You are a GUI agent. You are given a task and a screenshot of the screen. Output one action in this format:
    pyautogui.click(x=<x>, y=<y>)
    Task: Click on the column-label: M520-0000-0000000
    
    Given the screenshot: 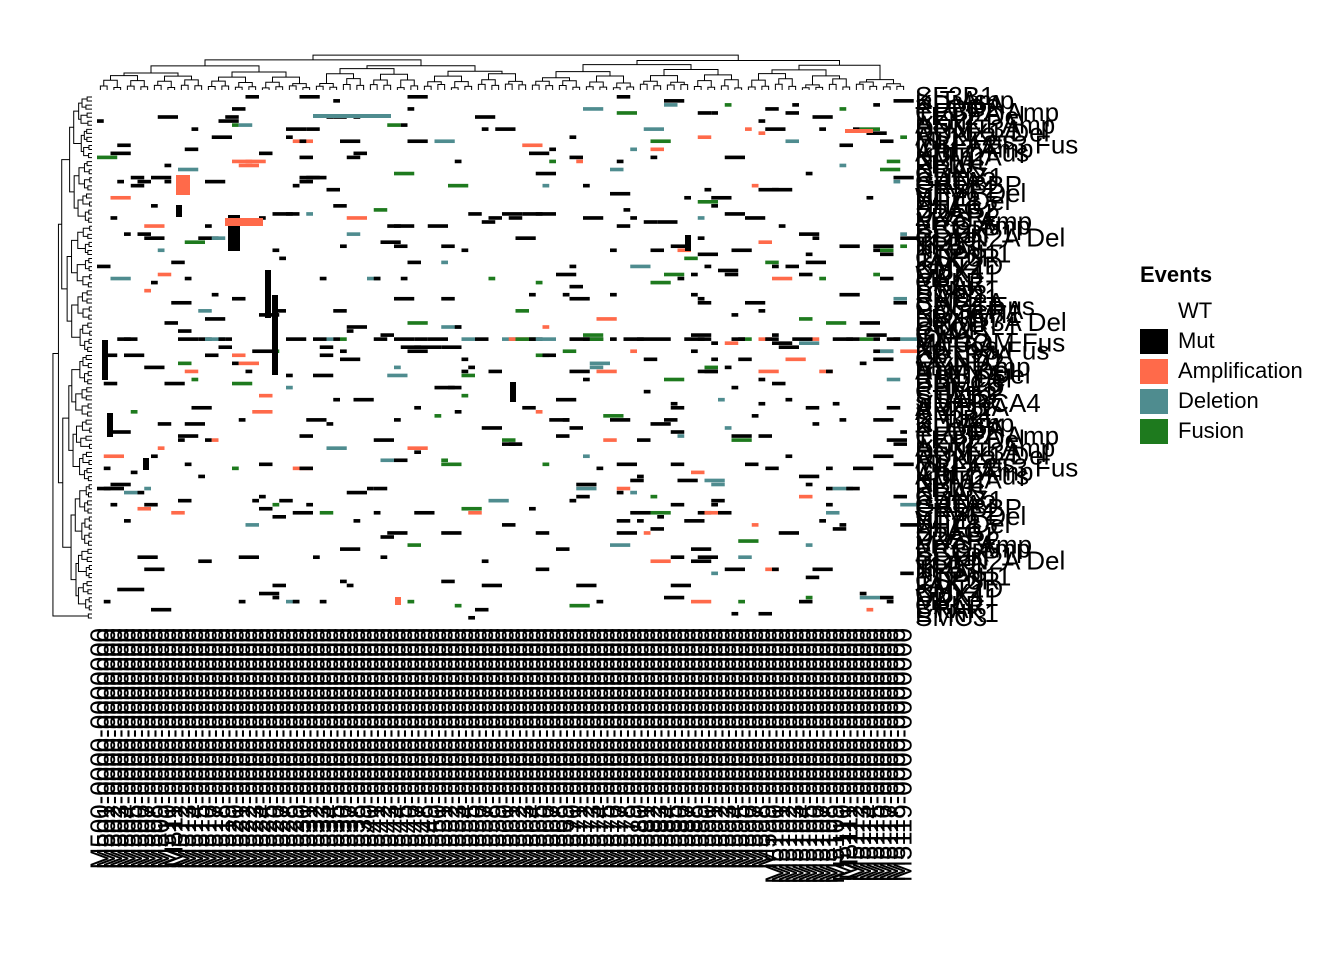 What is the action you would take?
    pyautogui.click(x=234, y=748)
    